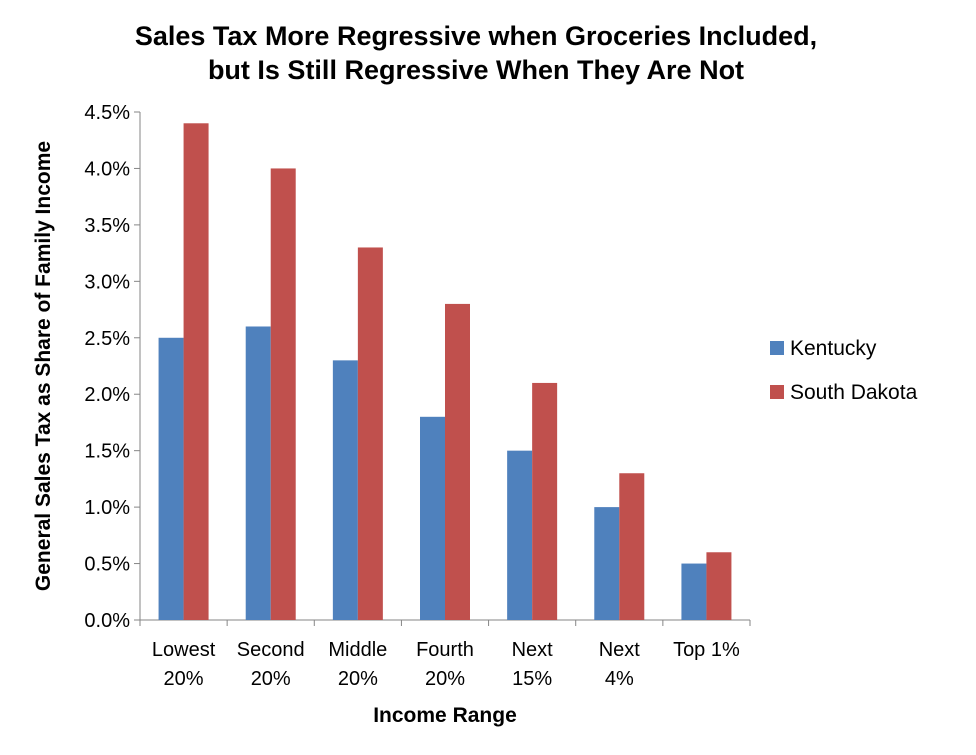  What do you see at coordinates (184, 650) in the screenshot?
I see `x-category-label: Lowest` at bounding box center [184, 650].